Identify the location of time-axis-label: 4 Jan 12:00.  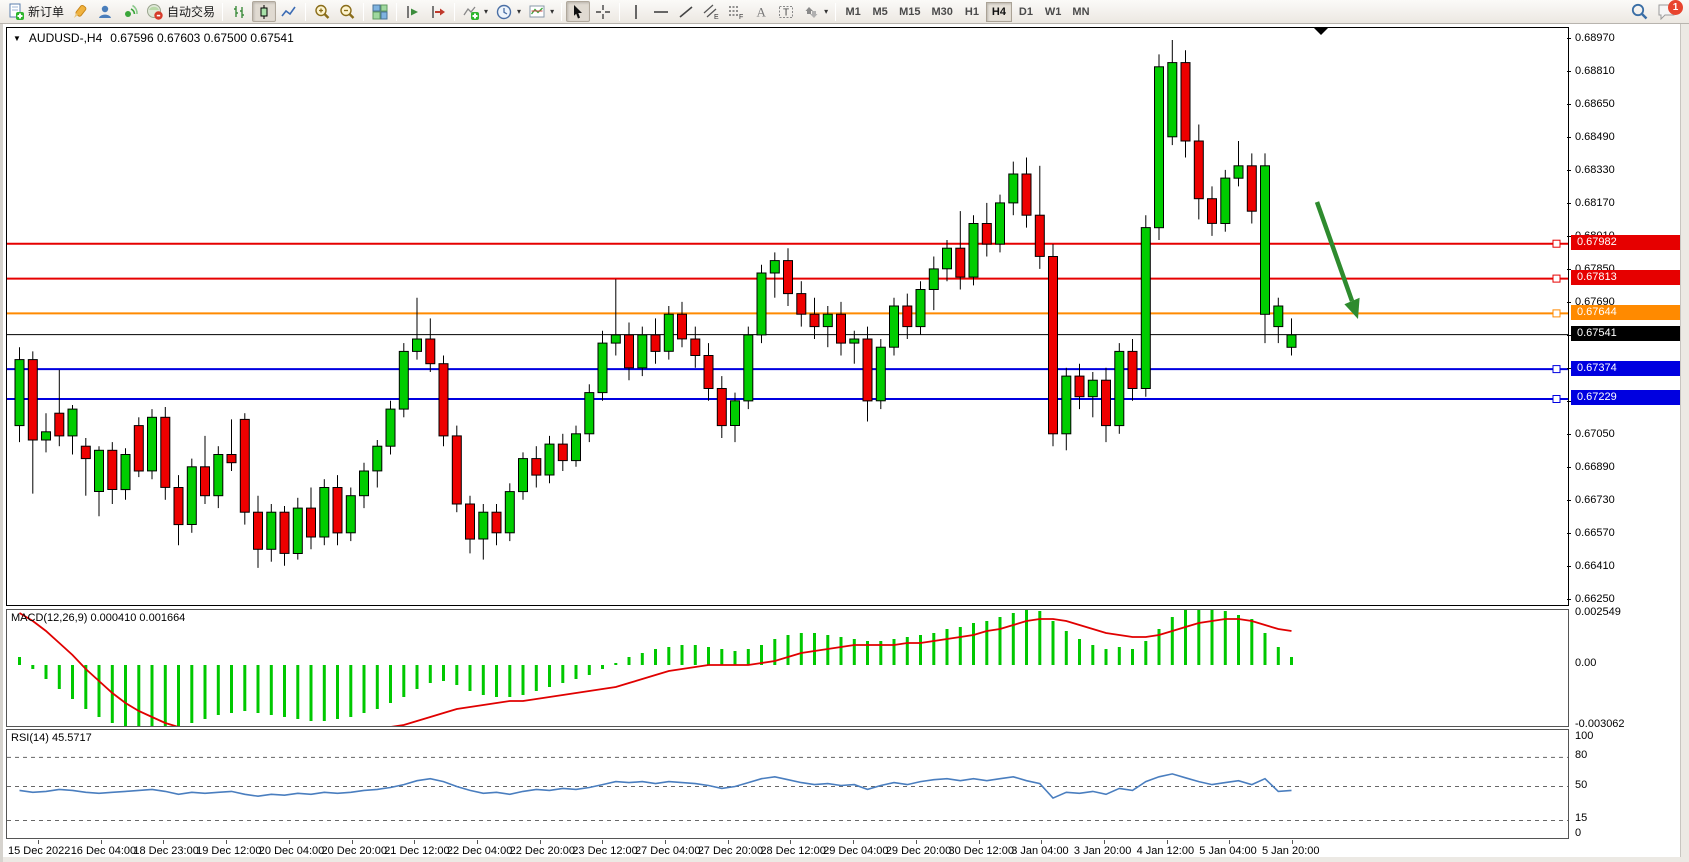
(1165, 851).